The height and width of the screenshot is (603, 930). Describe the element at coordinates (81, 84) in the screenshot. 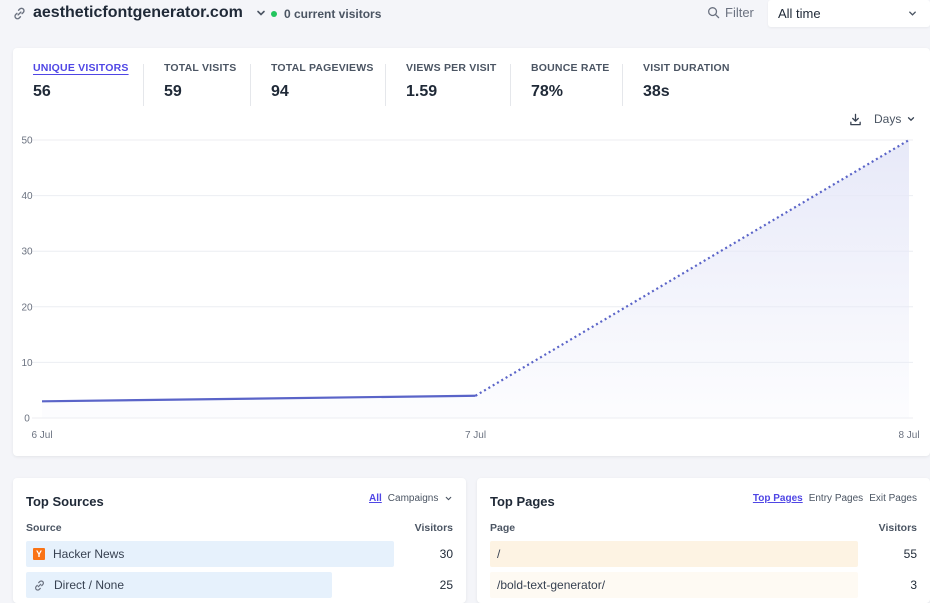

I see `stat-unique-visitors: UNIQUE VISITORS 56` at that location.